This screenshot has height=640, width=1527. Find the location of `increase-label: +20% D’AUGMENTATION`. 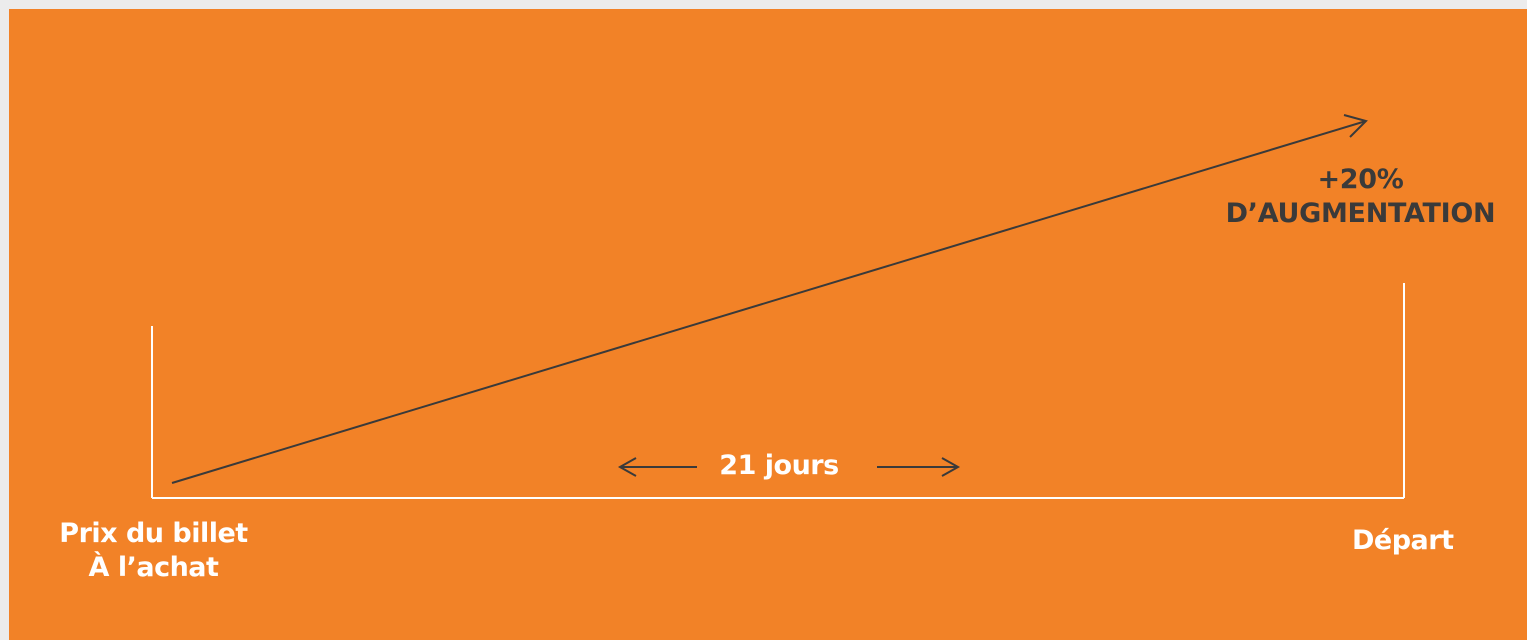

increase-label: +20% D’AUGMENTATION is located at coordinates (1360, 197).